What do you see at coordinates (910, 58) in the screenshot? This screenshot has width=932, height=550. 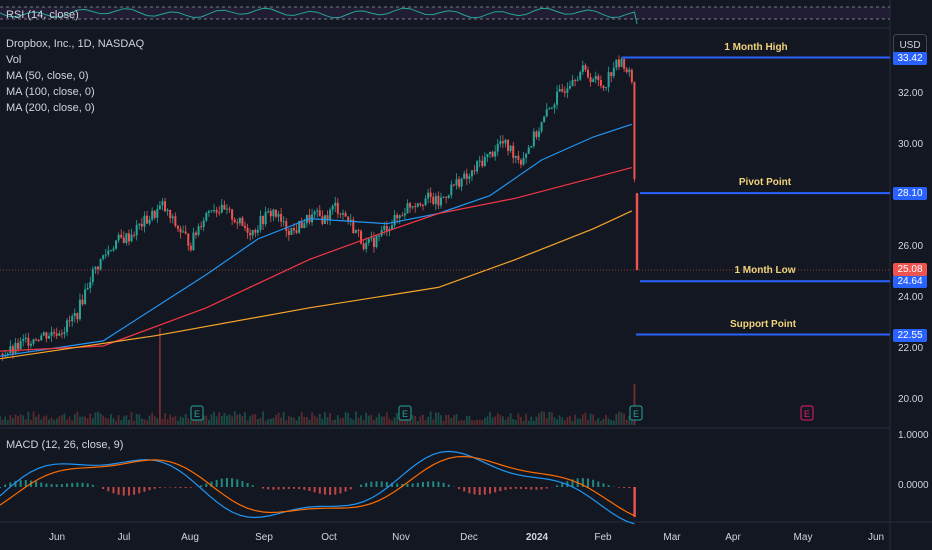 I see `level-price-tag-0: 33.42` at bounding box center [910, 58].